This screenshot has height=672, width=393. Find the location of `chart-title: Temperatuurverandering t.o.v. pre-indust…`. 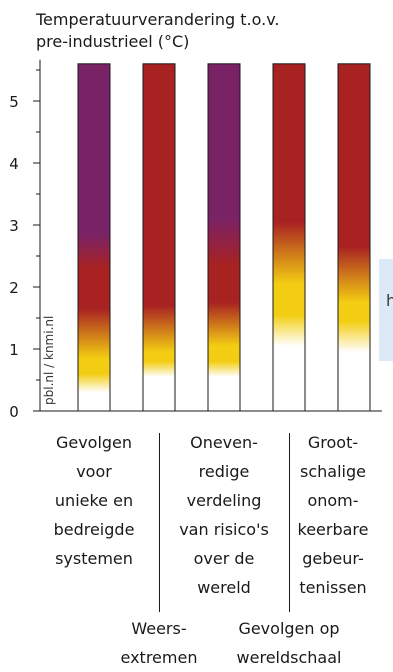

chart-title: Temperatuurverandering t.o.v. pre-indust… is located at coordinates (158, 31).